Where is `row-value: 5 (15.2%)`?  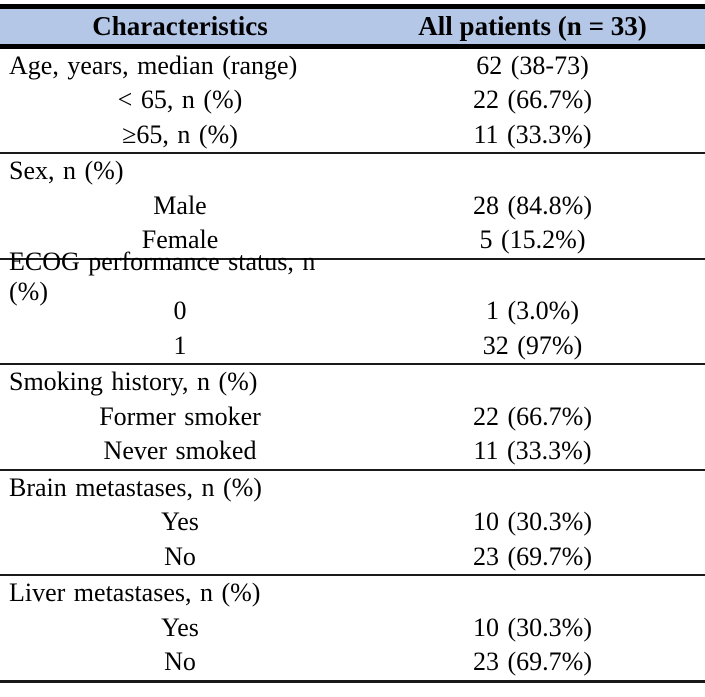
row-value: 5 (15.2%) is located at coordinates (532, 240).